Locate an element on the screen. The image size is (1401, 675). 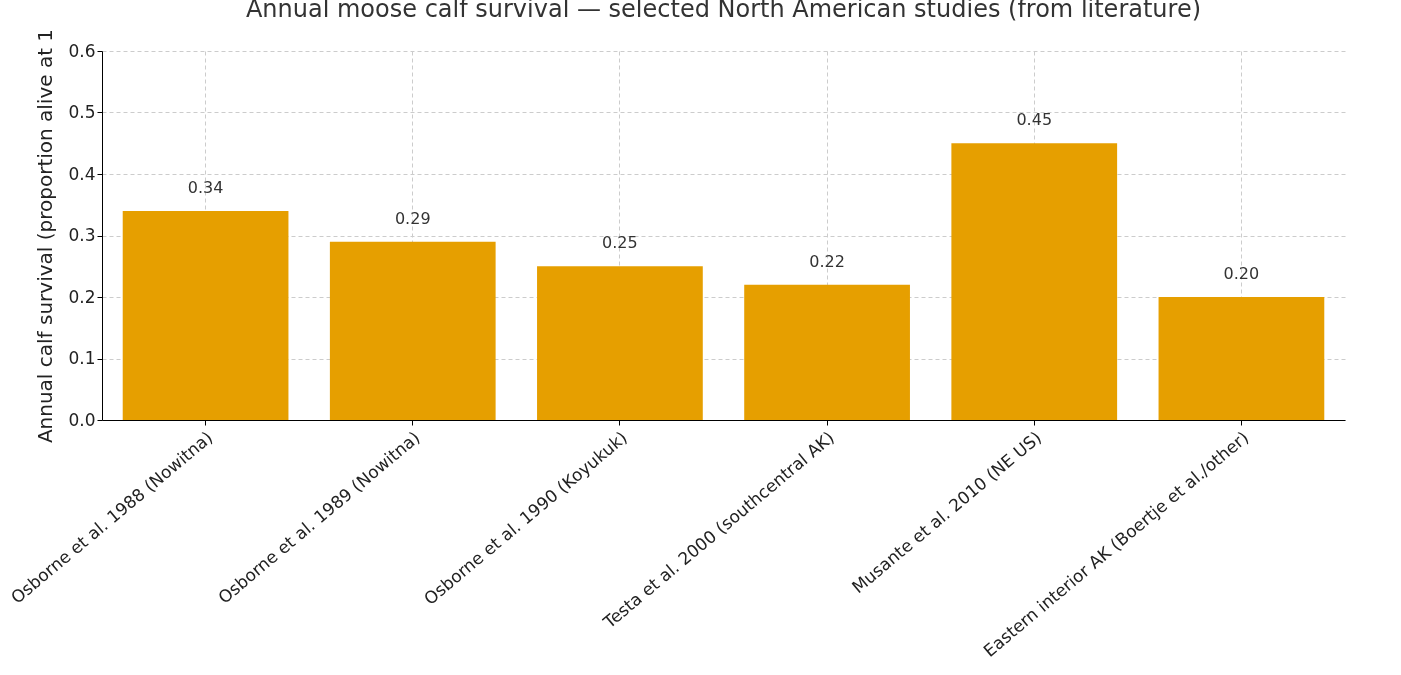
data-label: 0.45 is located at coordinates (1034, 120).